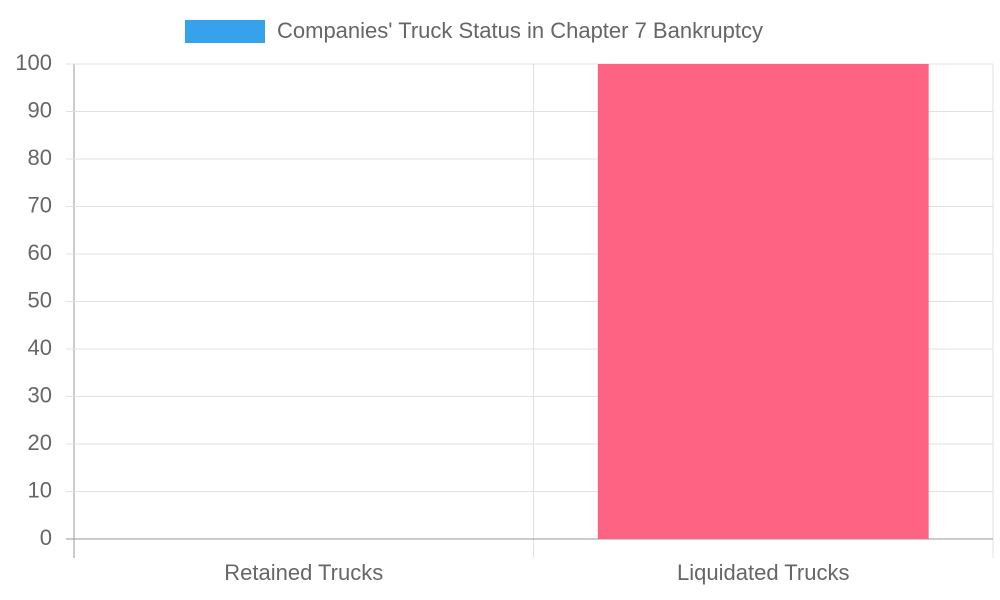 The width and height of the screenshot is (1000, 600). Describe the element at coordinates (40, 442) in the screenshot. I see `y-tick-label: 20` at that location.